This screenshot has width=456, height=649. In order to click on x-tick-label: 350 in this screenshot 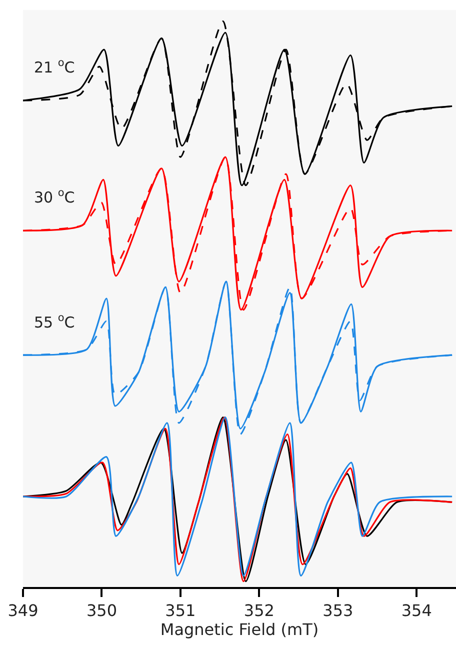, I will do `click(102, 610)`.